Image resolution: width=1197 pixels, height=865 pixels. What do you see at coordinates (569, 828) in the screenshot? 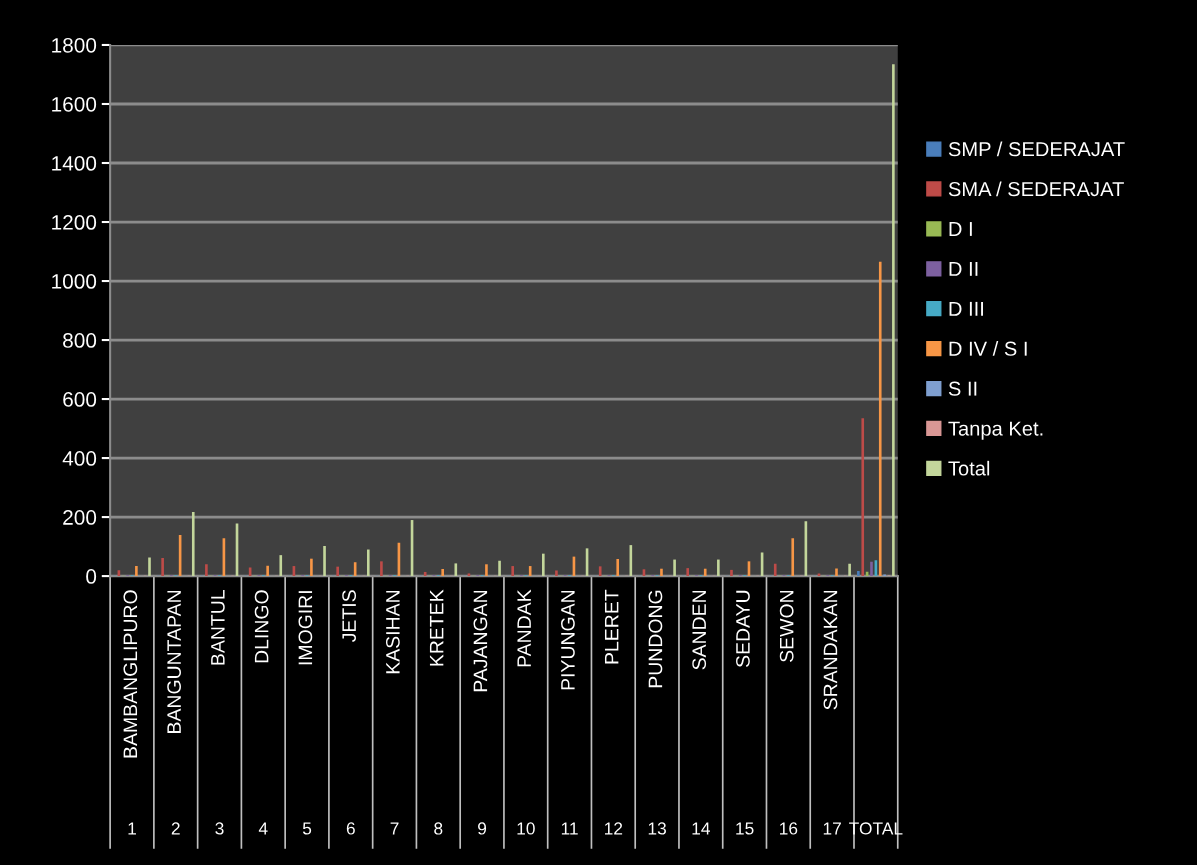
I see `category-label: 11` at bounding box center [569, 828].